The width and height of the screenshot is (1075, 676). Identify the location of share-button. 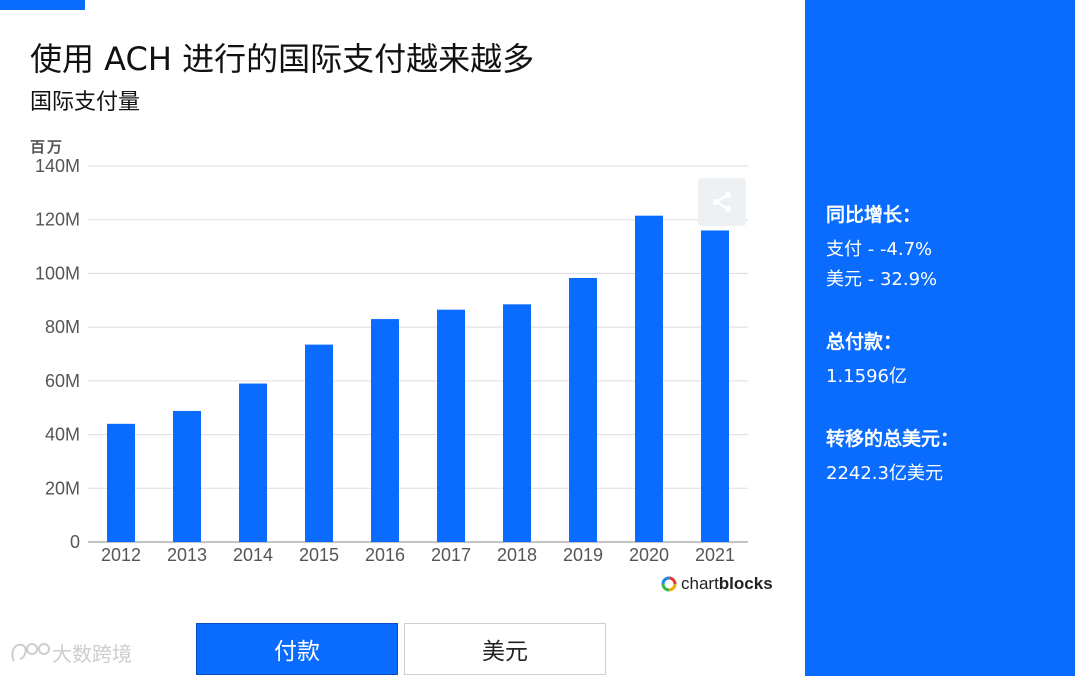
(722, 202).